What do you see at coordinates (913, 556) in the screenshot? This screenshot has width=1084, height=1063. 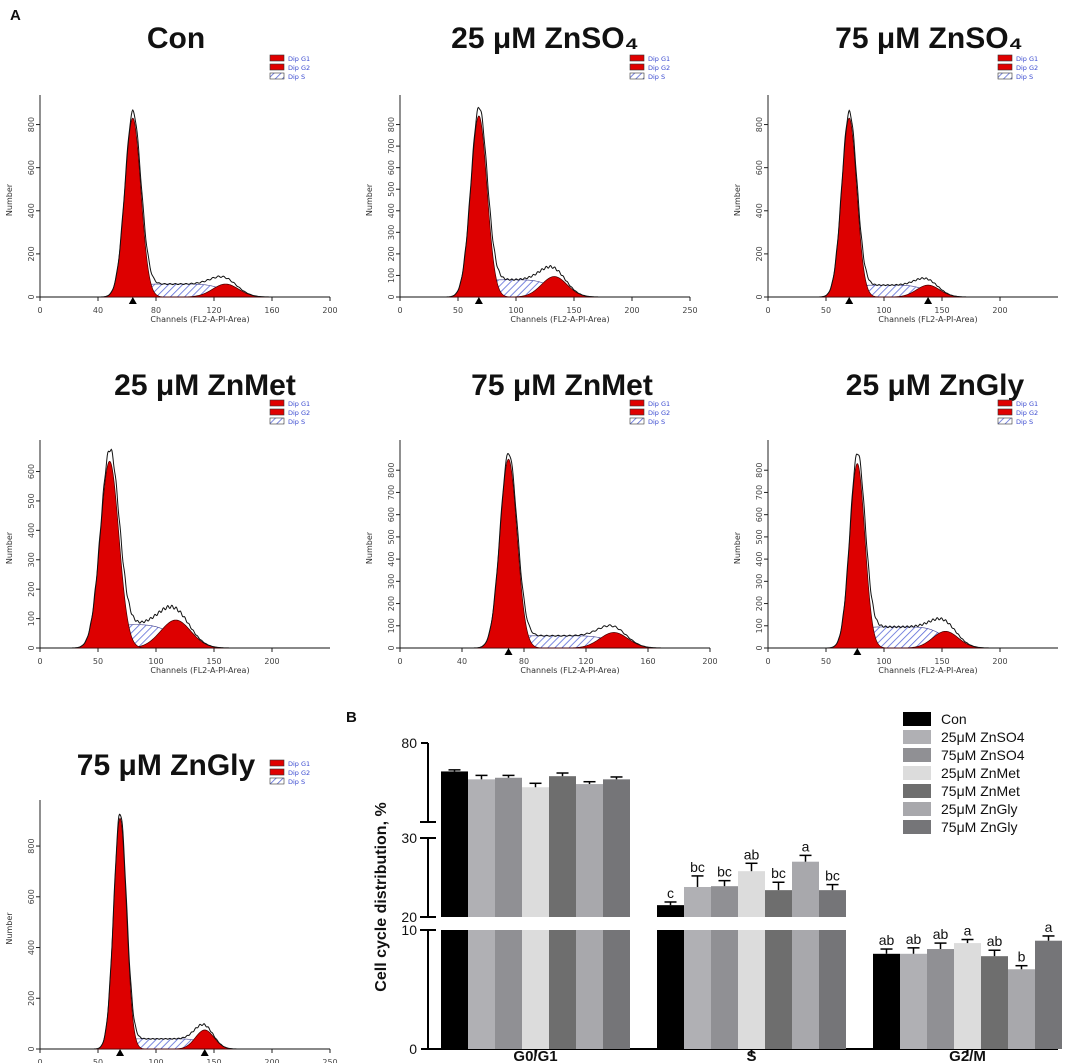 I see `g1-phase-area` at bounding box center [913, 556].